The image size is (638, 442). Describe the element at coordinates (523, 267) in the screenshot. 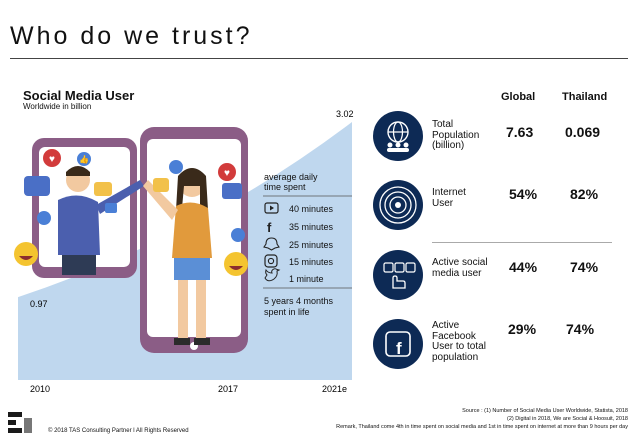

I see `global-social-value: 44%` at that location.